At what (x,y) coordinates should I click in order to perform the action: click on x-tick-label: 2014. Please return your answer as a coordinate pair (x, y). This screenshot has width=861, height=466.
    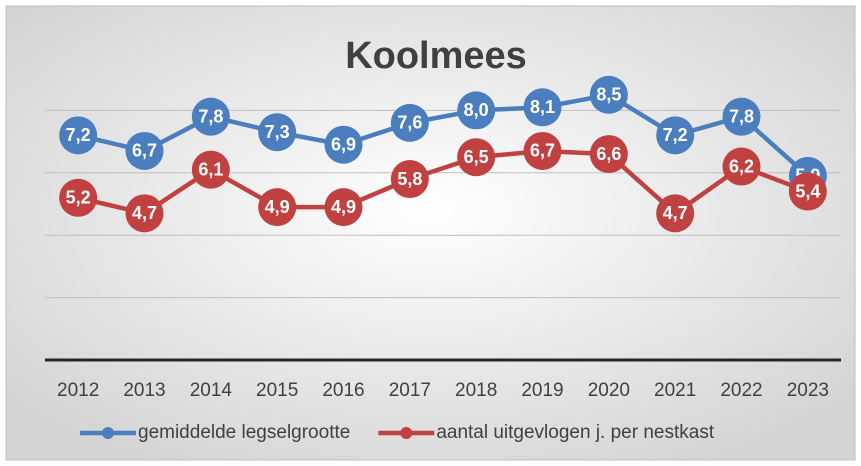
    Looking at the image, I should click on (211, 390).